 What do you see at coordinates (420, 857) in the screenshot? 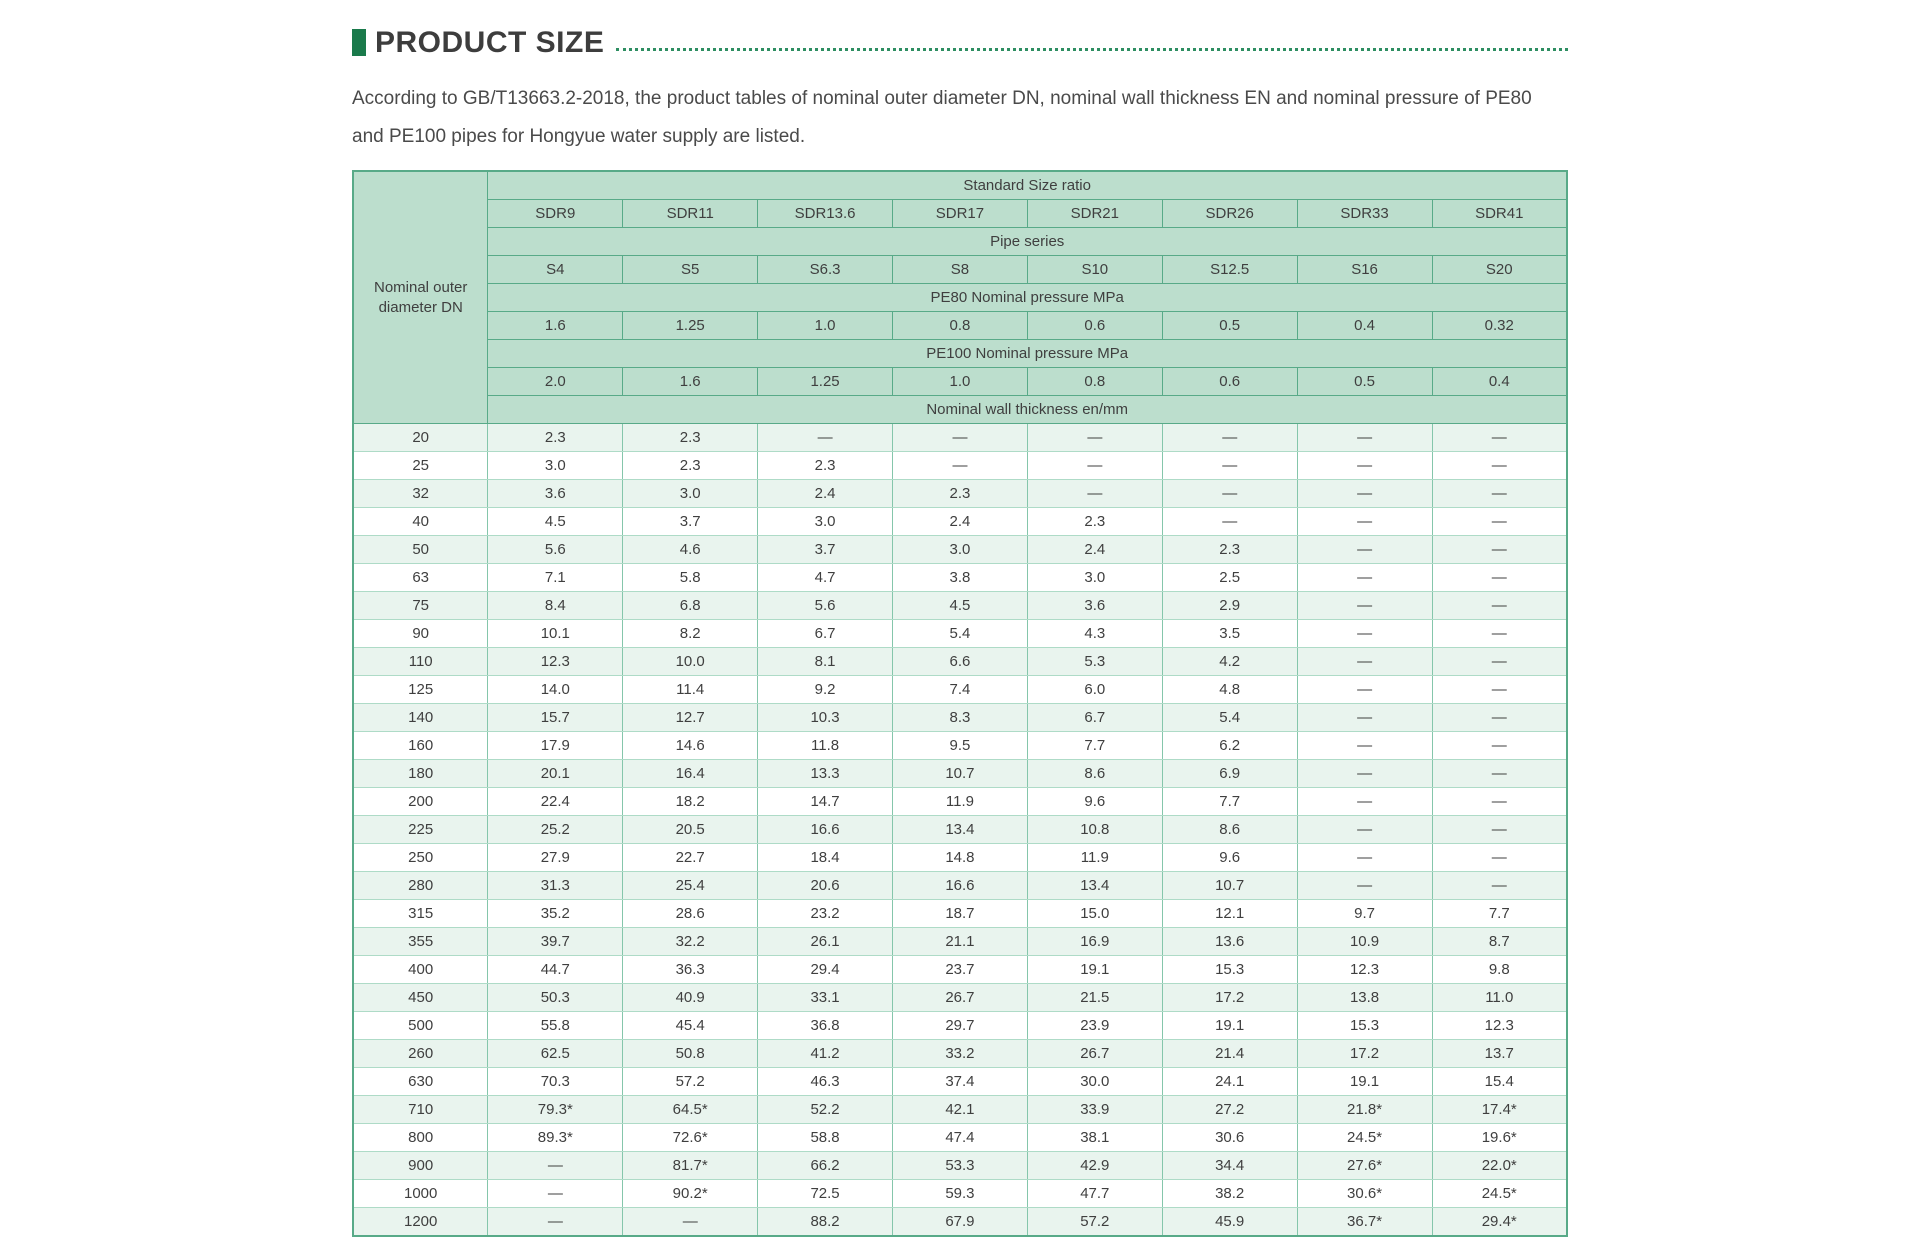
I see `dn-cell: 250` at bounding box center [420, 857].